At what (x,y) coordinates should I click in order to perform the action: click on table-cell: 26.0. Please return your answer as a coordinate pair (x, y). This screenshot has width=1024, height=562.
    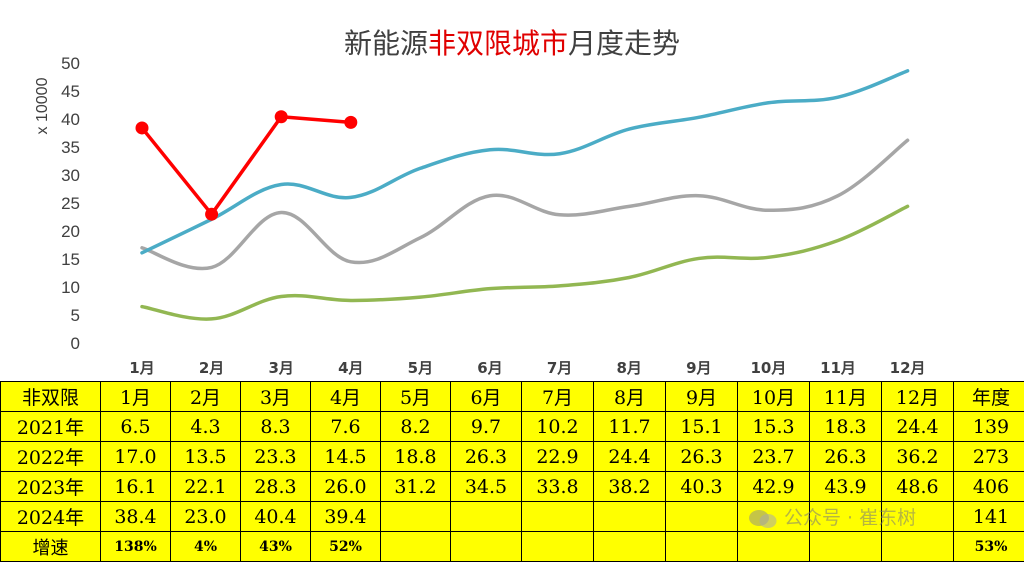
    Looking at the image, I should click on (346, 487).